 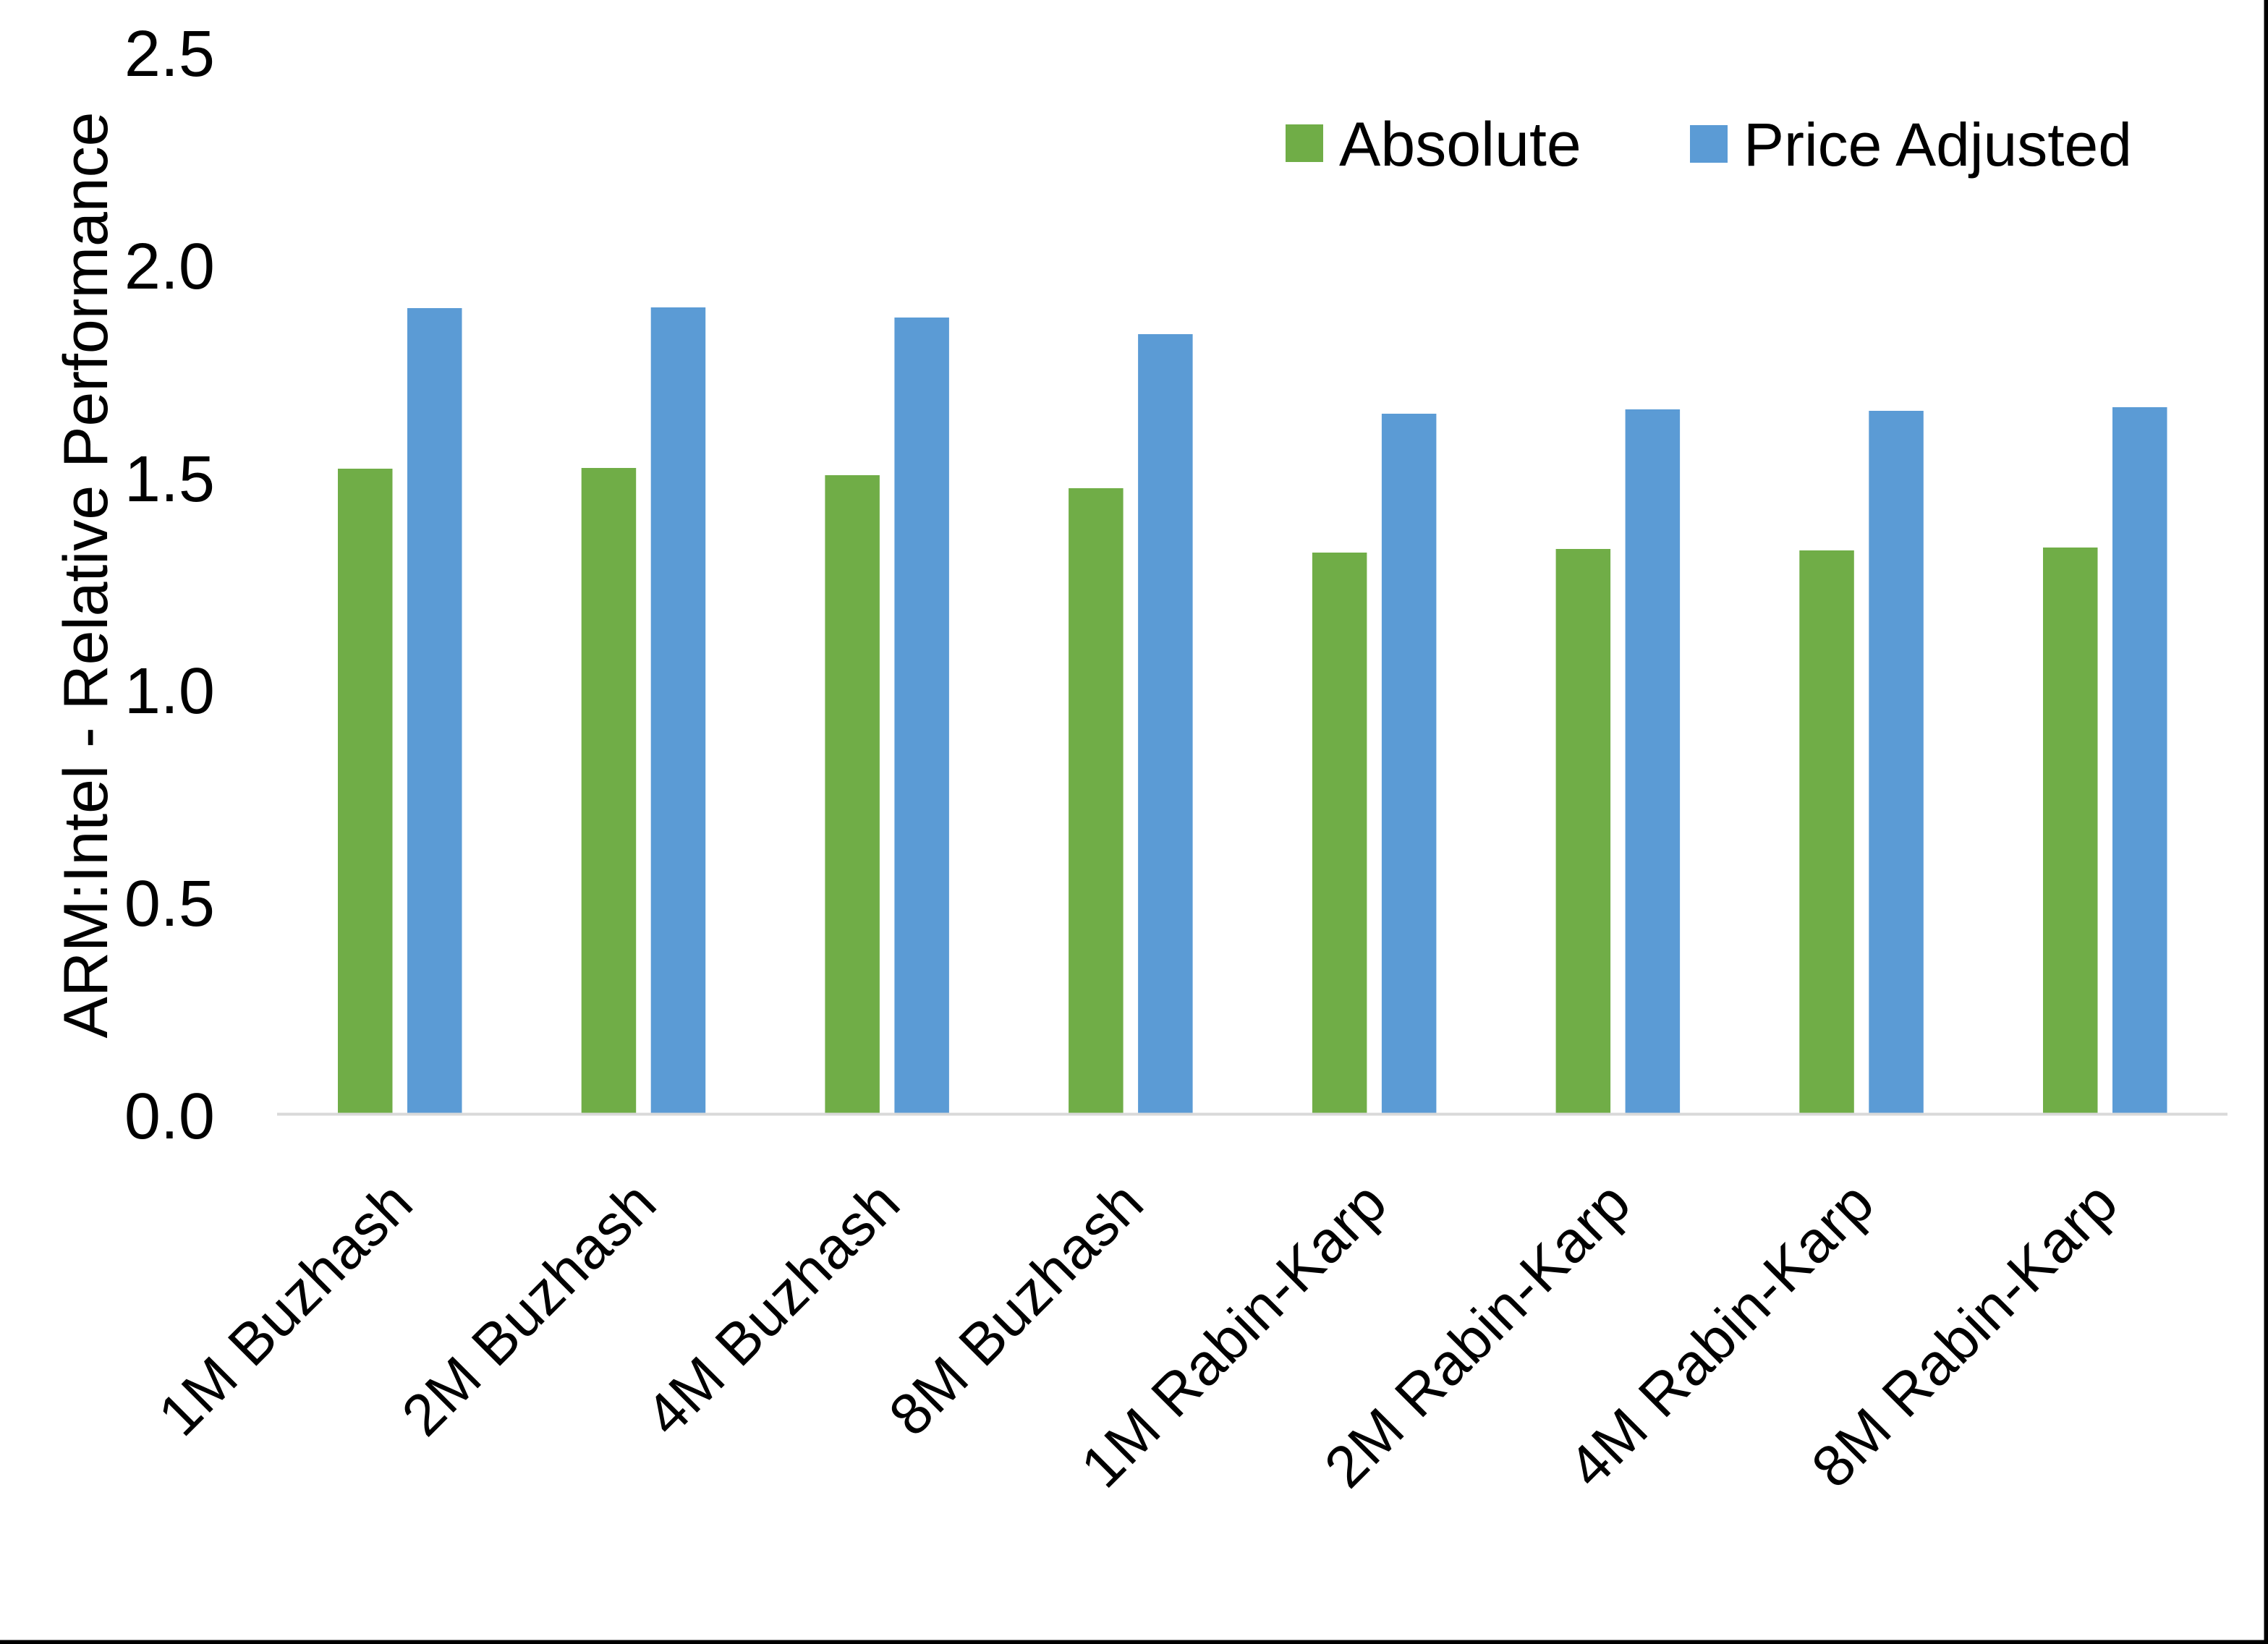 What do you see at coordinates (1938, 145) in the screenshot?
I see `svg-text: Price Adjusted` at bounding box center [1938, 145].